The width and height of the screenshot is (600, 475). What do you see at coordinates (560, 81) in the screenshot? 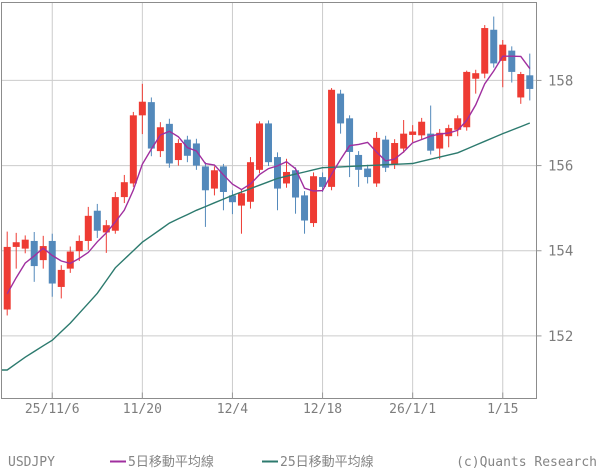
I see `y-axis-label: 158` at bounding box center [560, 81].